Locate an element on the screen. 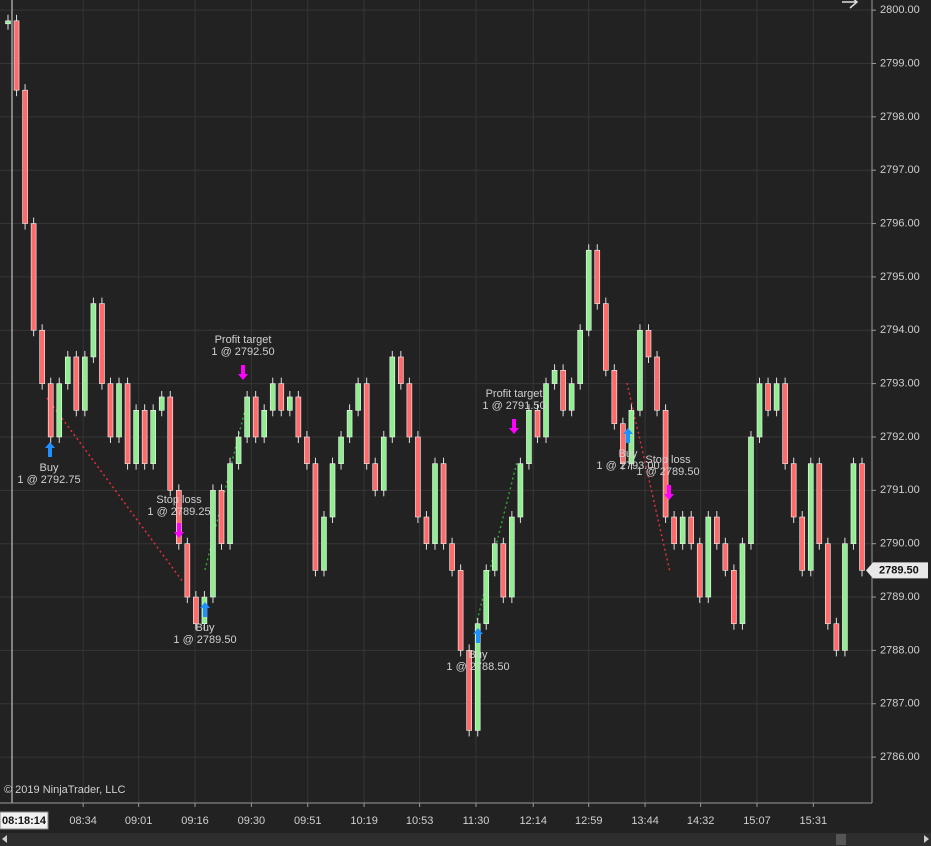 The image size is (931, 846). time-box is located at coordinates (24, 820).